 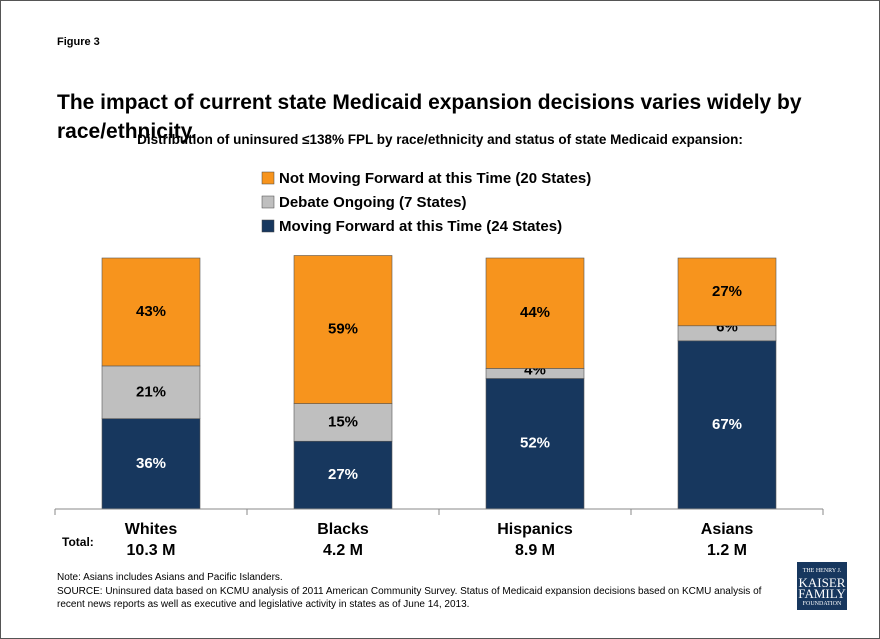 I want to click on value-label: 43%, so click(x=151, y=311).